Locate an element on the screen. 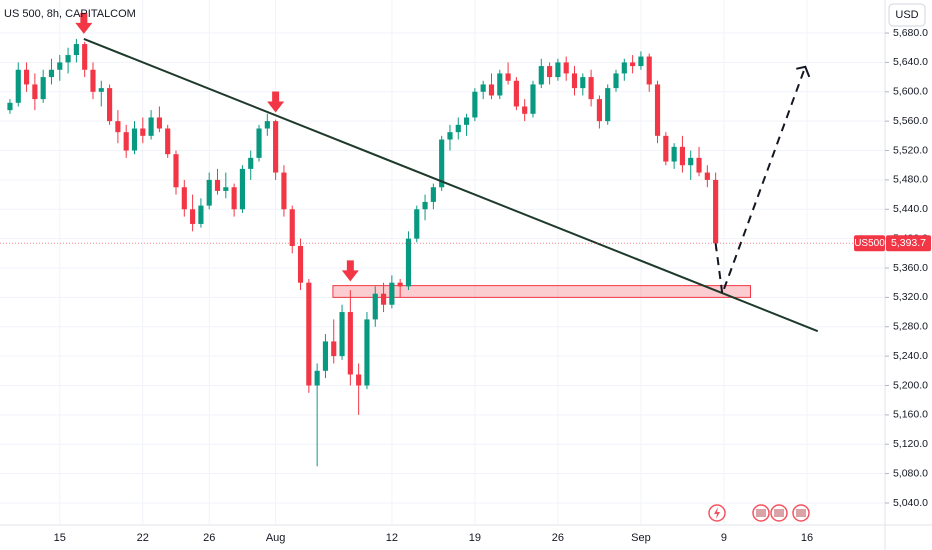 This screenshot has width=932, height=550. support-zone is located at coordinates (542, 291).